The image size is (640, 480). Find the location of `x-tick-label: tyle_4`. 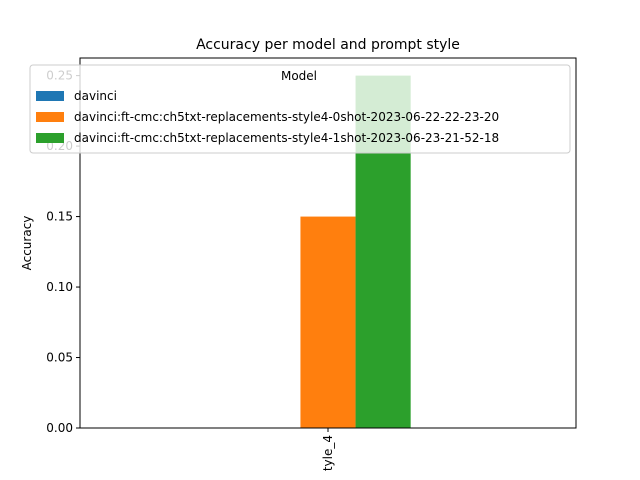

x-tick-label: tyle_4 is located at coordinates (328, 453).